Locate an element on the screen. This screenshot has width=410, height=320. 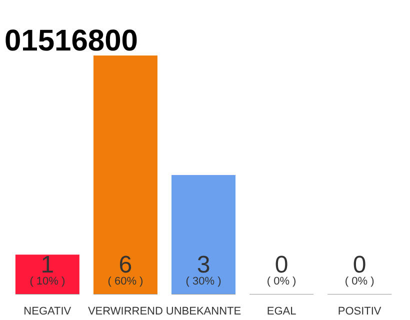
x-tick-label: UNBEKANNTE is located at coordinates (204, 312).